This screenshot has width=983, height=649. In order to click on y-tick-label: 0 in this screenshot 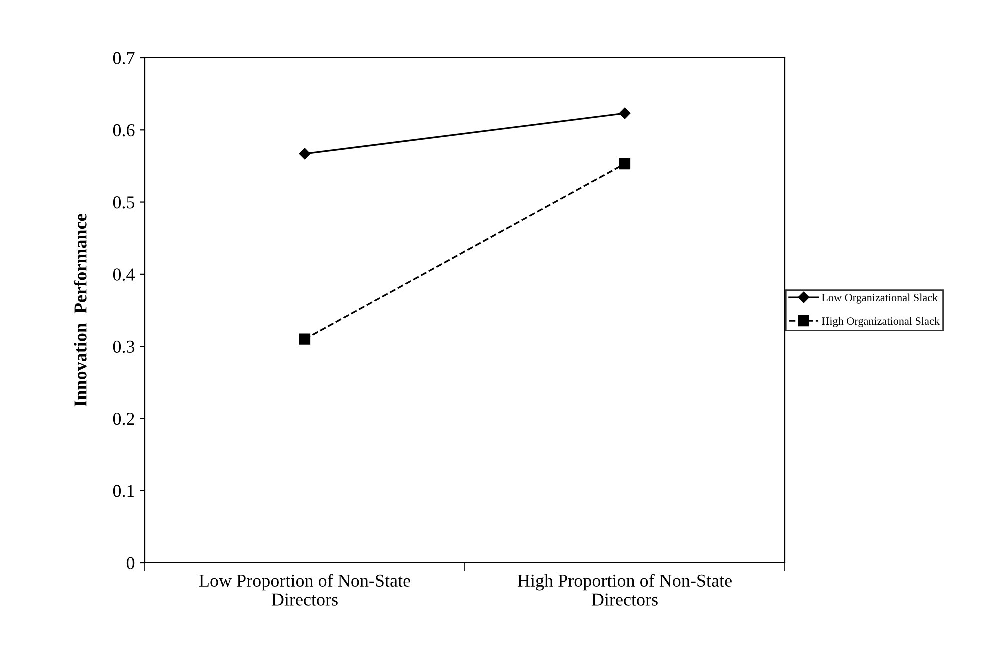, I will do `click(130, 563)`.